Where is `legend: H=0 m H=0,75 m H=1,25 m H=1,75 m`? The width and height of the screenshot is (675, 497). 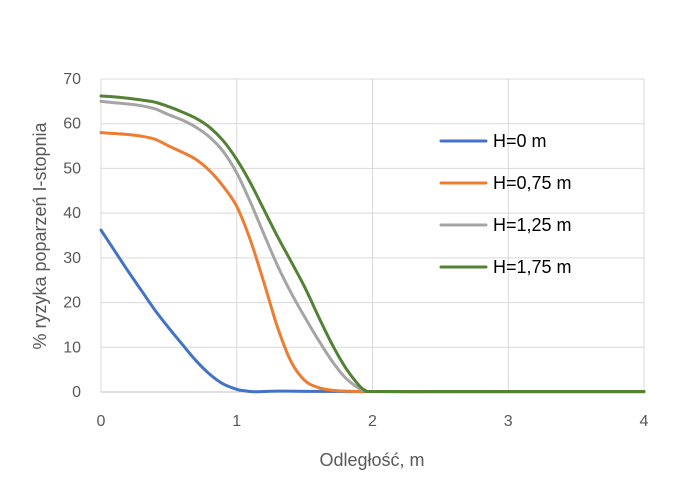 legend: H=0 m H=0,75 m H=1,25 m H=1,75 m is located at coordinates (505, 204).